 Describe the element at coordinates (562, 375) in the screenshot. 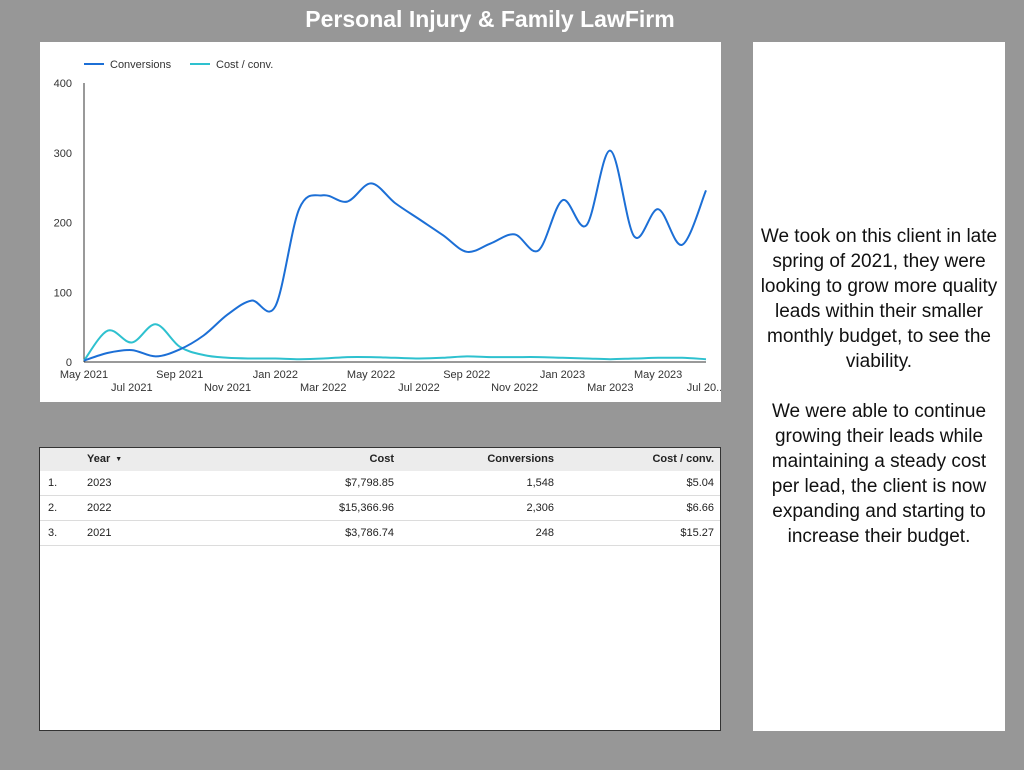

I see `x-tick-label: Jan 2023` at that location.